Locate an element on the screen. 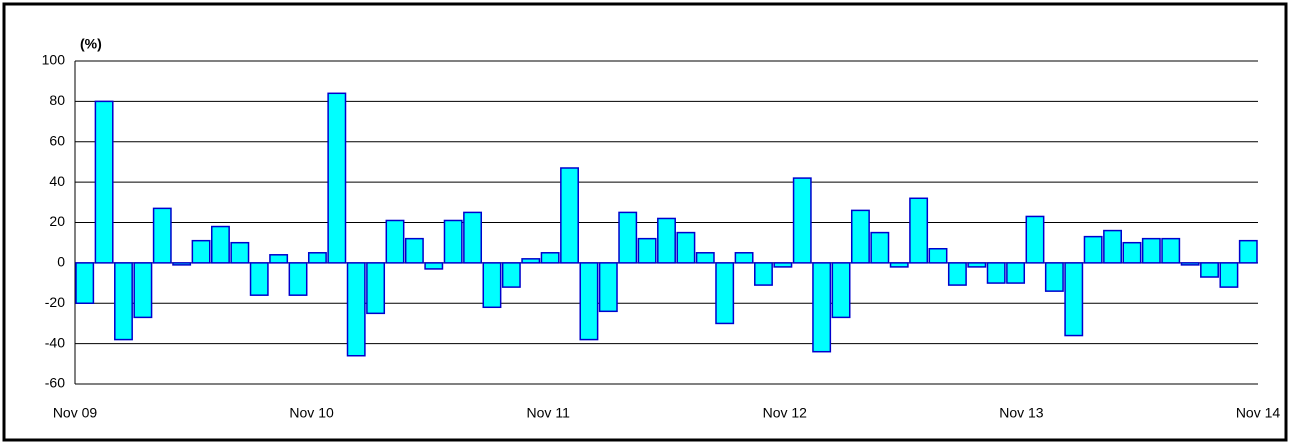  y-tick-label: 20 is located at coordinates (57, 221).